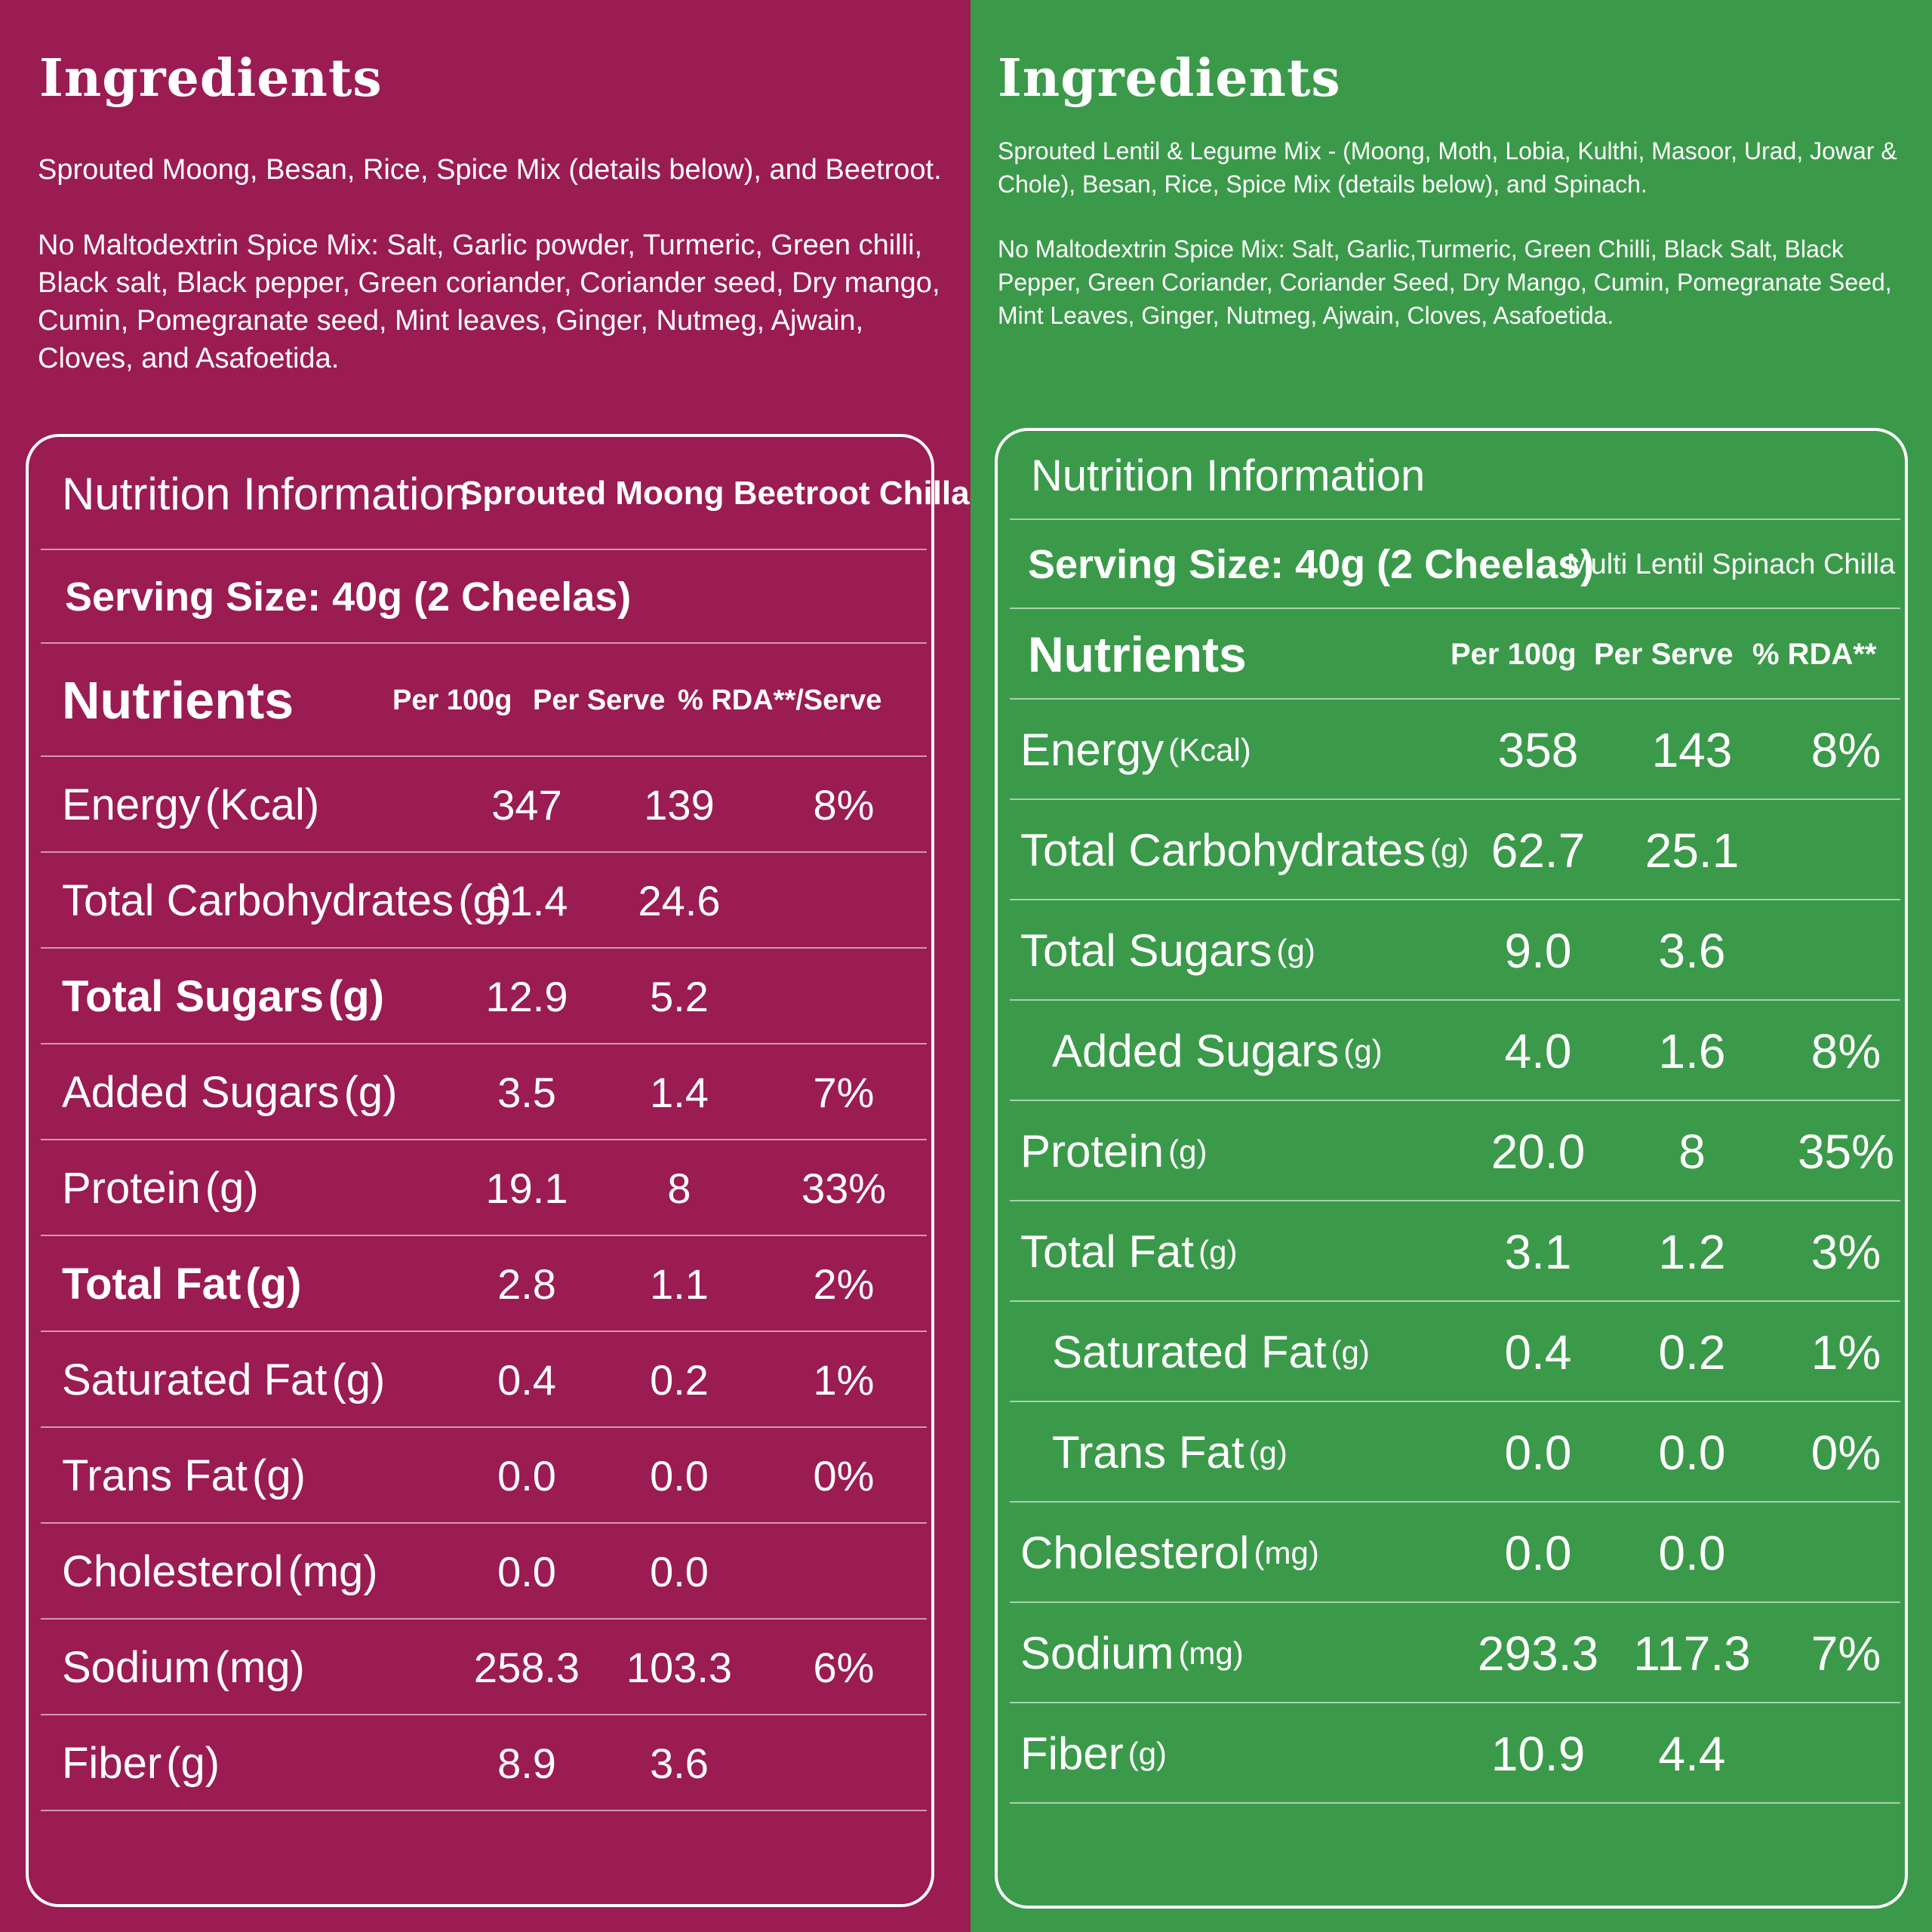  Describe the element at coordinates (1167, 950) in the screenshot. I see `nutrient-name: Total Sugars (g)` at that location.